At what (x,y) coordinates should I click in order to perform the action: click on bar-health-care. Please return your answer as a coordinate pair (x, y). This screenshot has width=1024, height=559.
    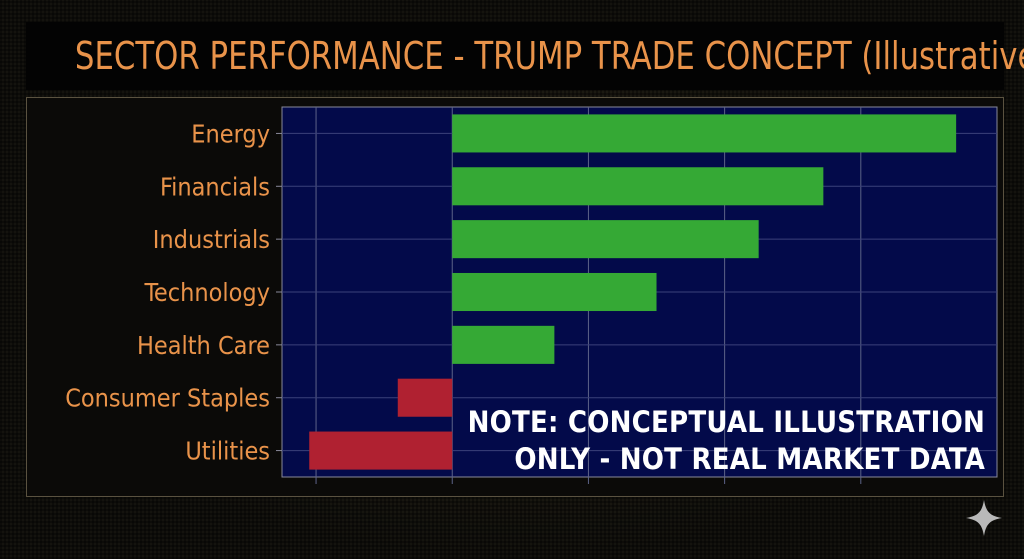
    Looking at the image, I should click on (503, 344).